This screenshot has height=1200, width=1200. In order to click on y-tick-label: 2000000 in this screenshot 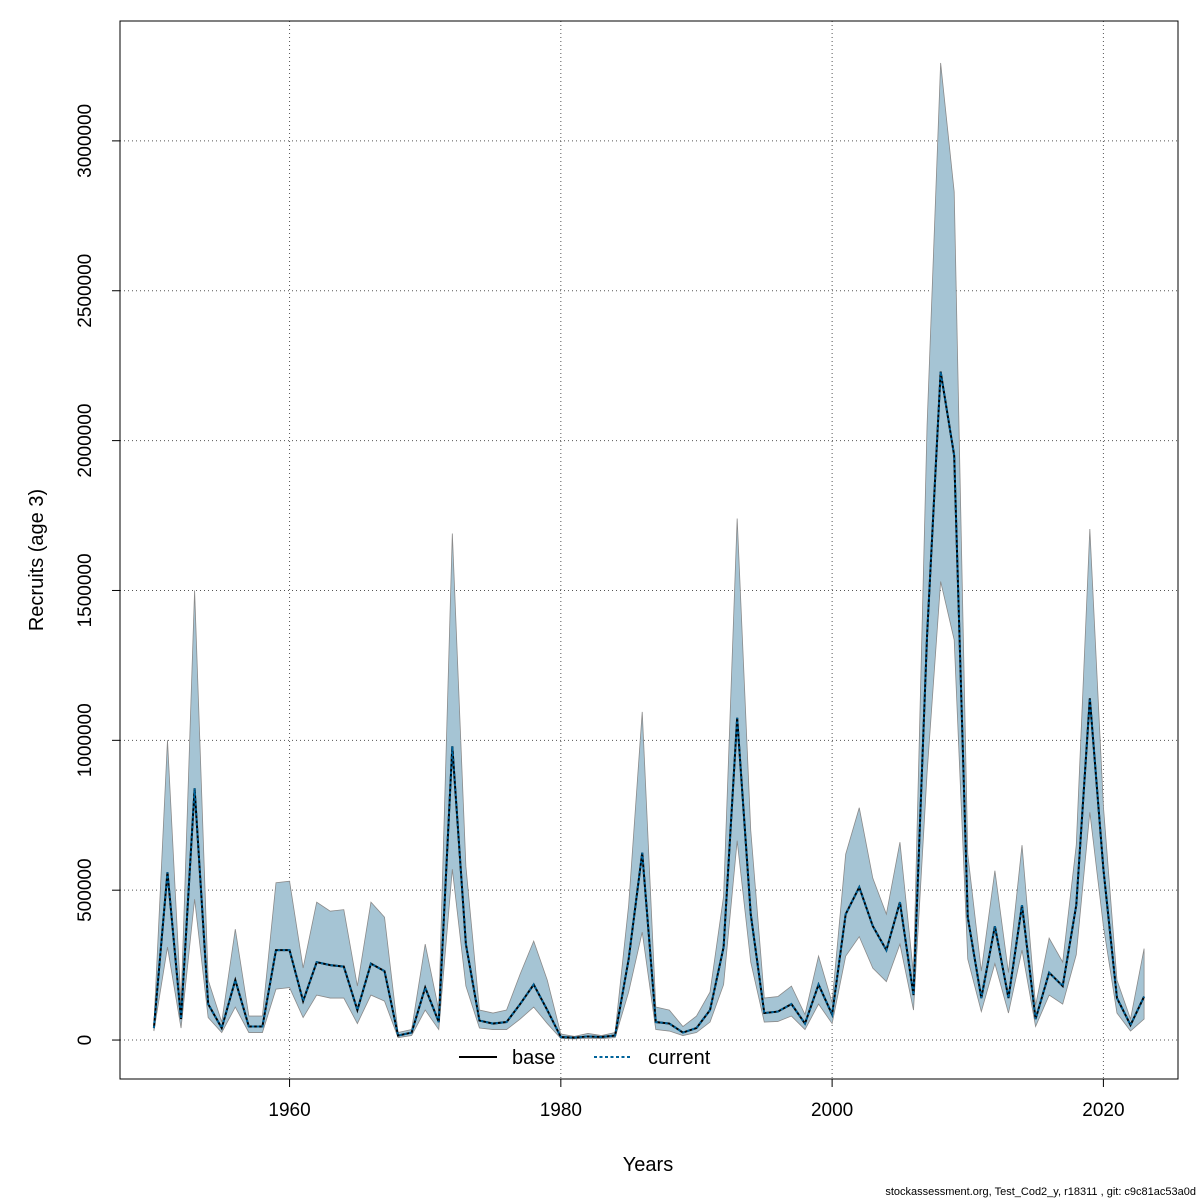, I will do `click(85, 441)`.